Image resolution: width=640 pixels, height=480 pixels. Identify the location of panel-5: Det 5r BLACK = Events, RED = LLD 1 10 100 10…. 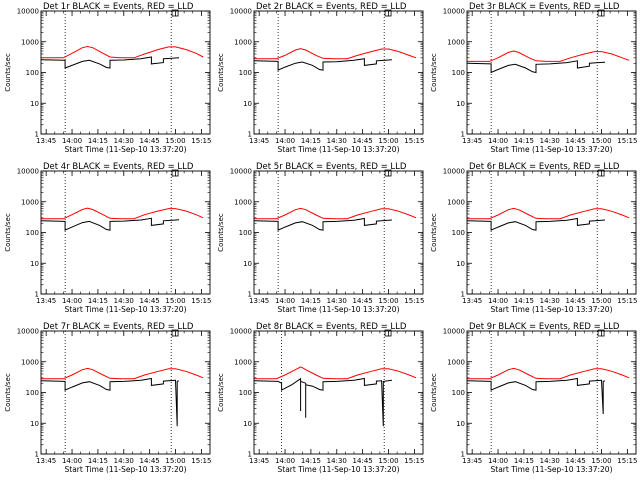
(320, 238).